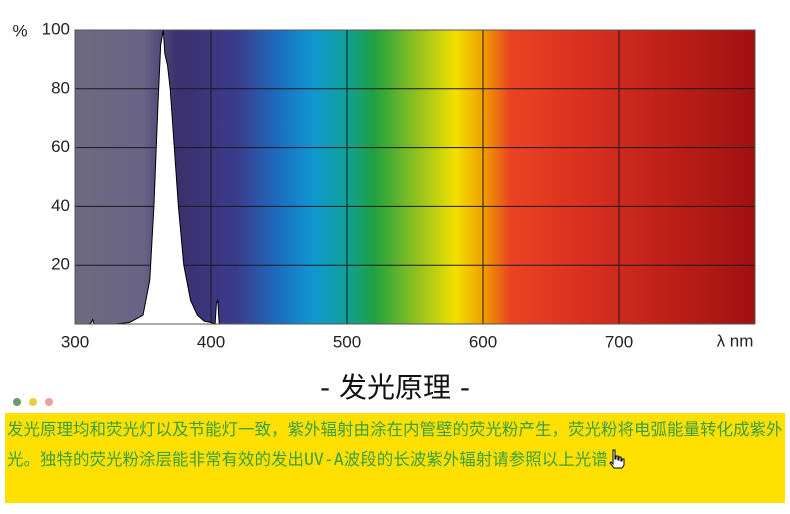 This screenshot has height=514, width=790. Describe the element at coordinates (735, 340) in the screenshot. I see `x-axis-label: λ nm` at that location.